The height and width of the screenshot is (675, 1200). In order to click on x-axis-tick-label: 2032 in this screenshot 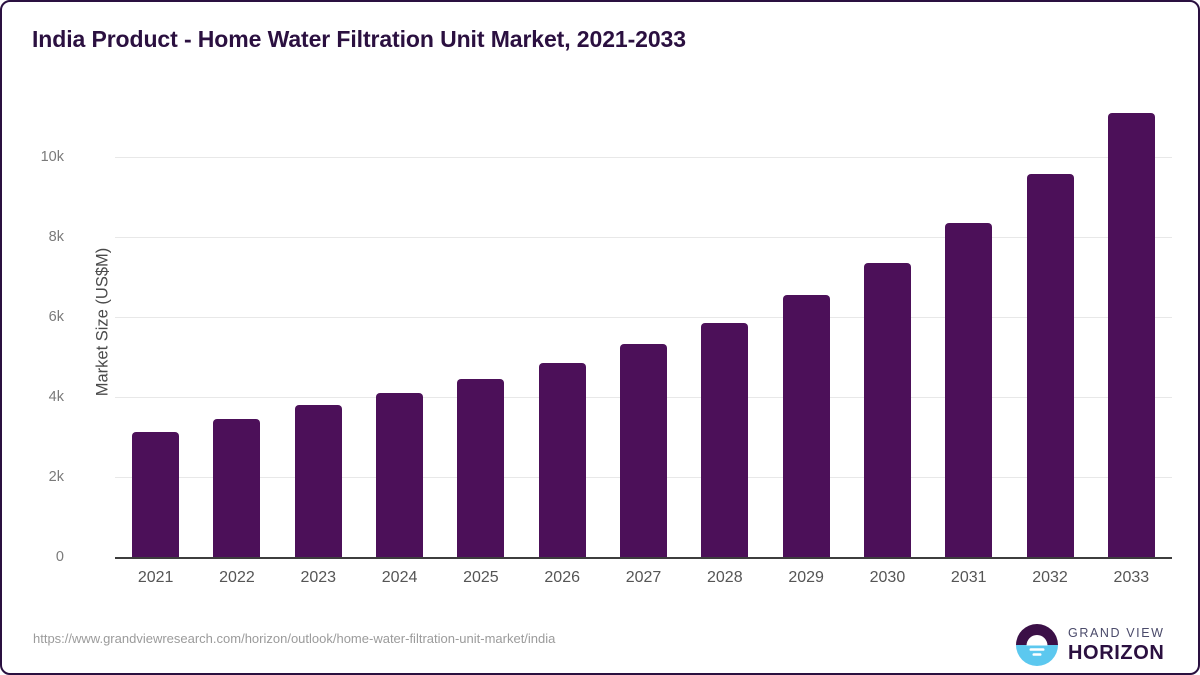, I will do `click(1050, 577)`.